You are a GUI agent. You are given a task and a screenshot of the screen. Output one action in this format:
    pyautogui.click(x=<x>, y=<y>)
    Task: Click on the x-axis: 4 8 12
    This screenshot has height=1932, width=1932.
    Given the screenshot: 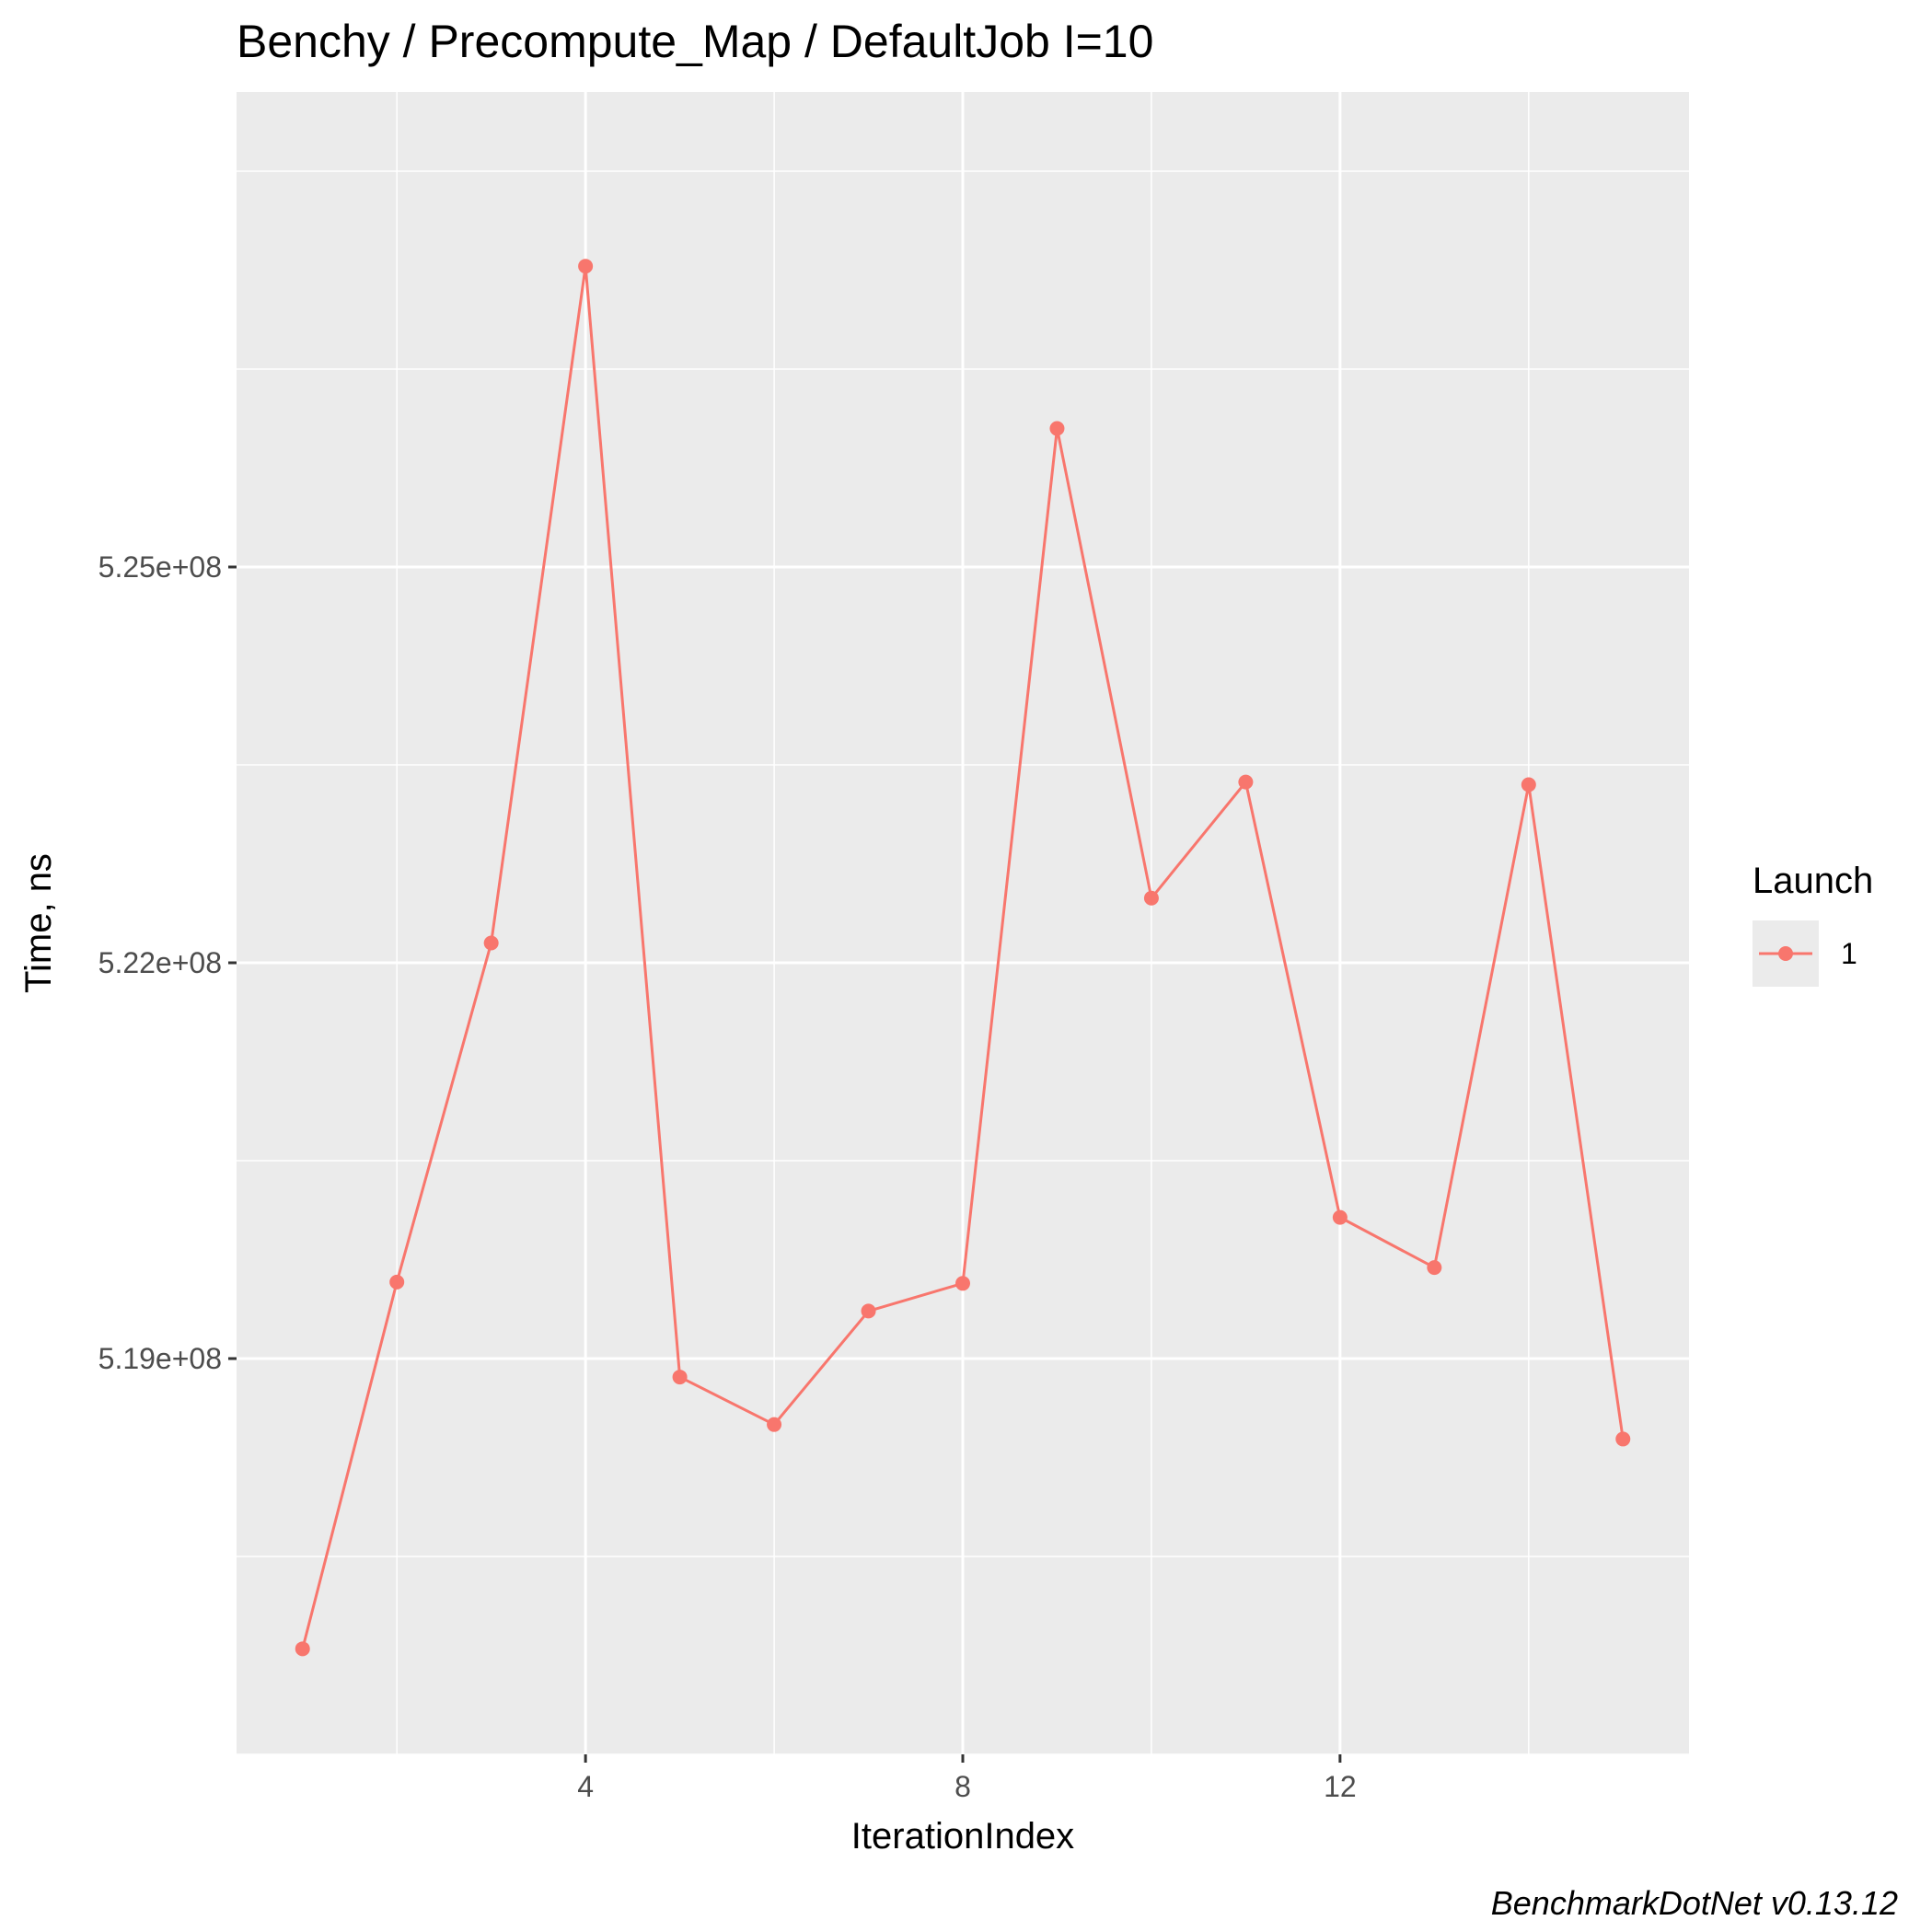 What is the action you would take?
    pyautogui.click(x=967, y=1779)
    